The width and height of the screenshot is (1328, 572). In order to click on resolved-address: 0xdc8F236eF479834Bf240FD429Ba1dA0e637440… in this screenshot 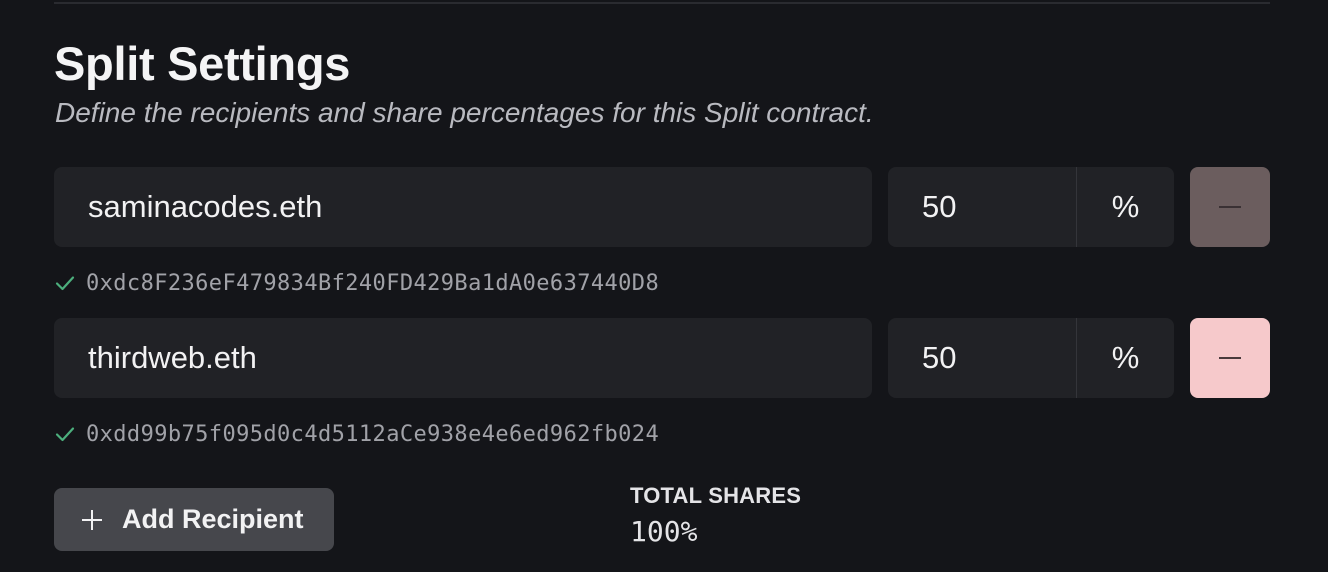, I will do `click(356, 283)`.